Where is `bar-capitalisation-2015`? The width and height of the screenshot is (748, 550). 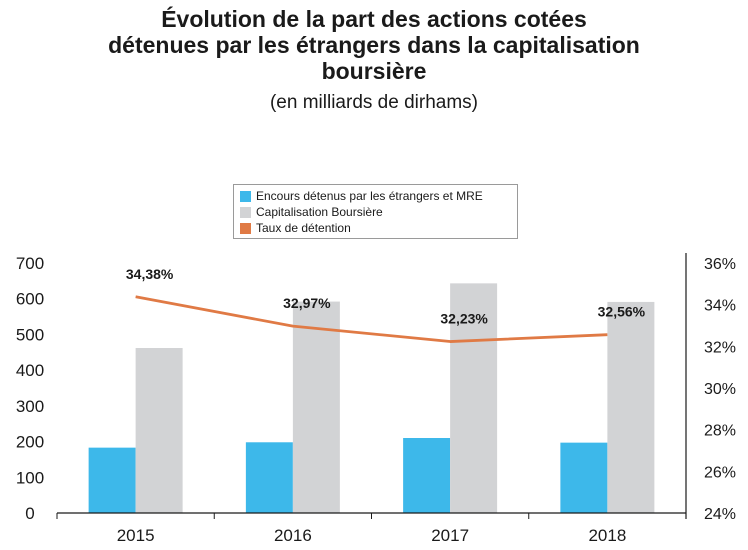
bar-capitalisation-2015 is located at coordinates (159, 430).